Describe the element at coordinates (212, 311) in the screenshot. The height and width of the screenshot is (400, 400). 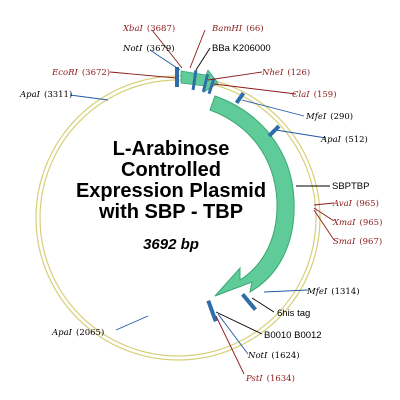
I see `feature-block-b0010` at that location.